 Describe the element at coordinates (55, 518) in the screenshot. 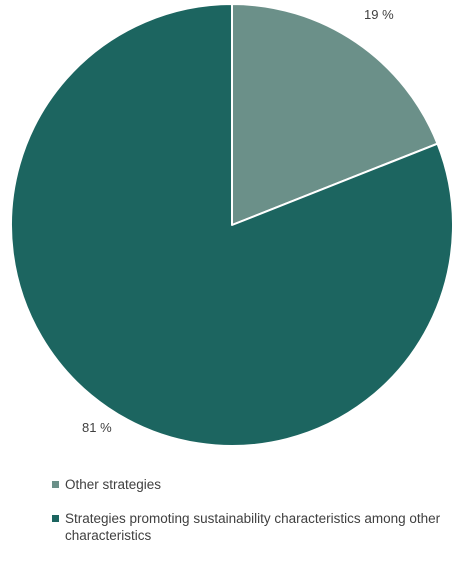

I see `legend-swatch-sustainability-strategies` at that location.